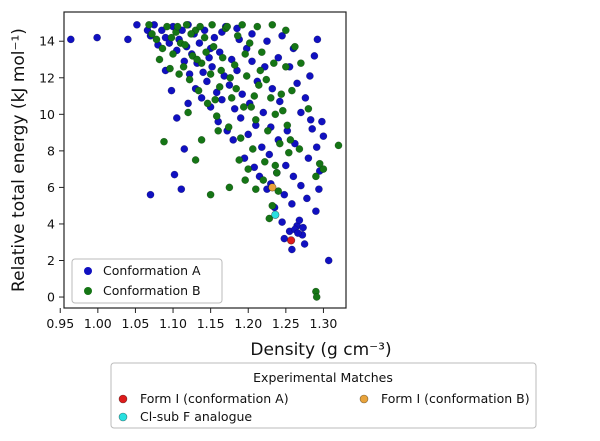 The width and height of the screenshot is (600, 441). What do you see at coordinates (323, 377) in the screenshot?
I see `legend-experimental-title: Experimental Matches` at bounding box center [323, 377].